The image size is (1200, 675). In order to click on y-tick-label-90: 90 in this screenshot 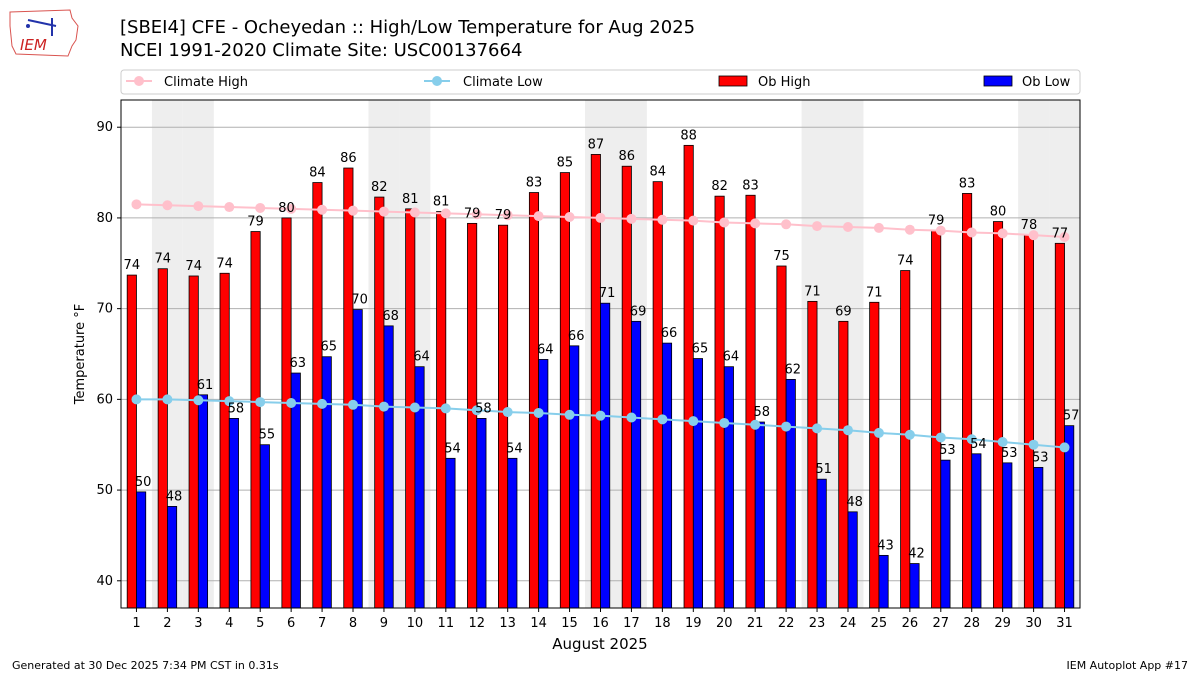, I will do `click(104, 127)`.